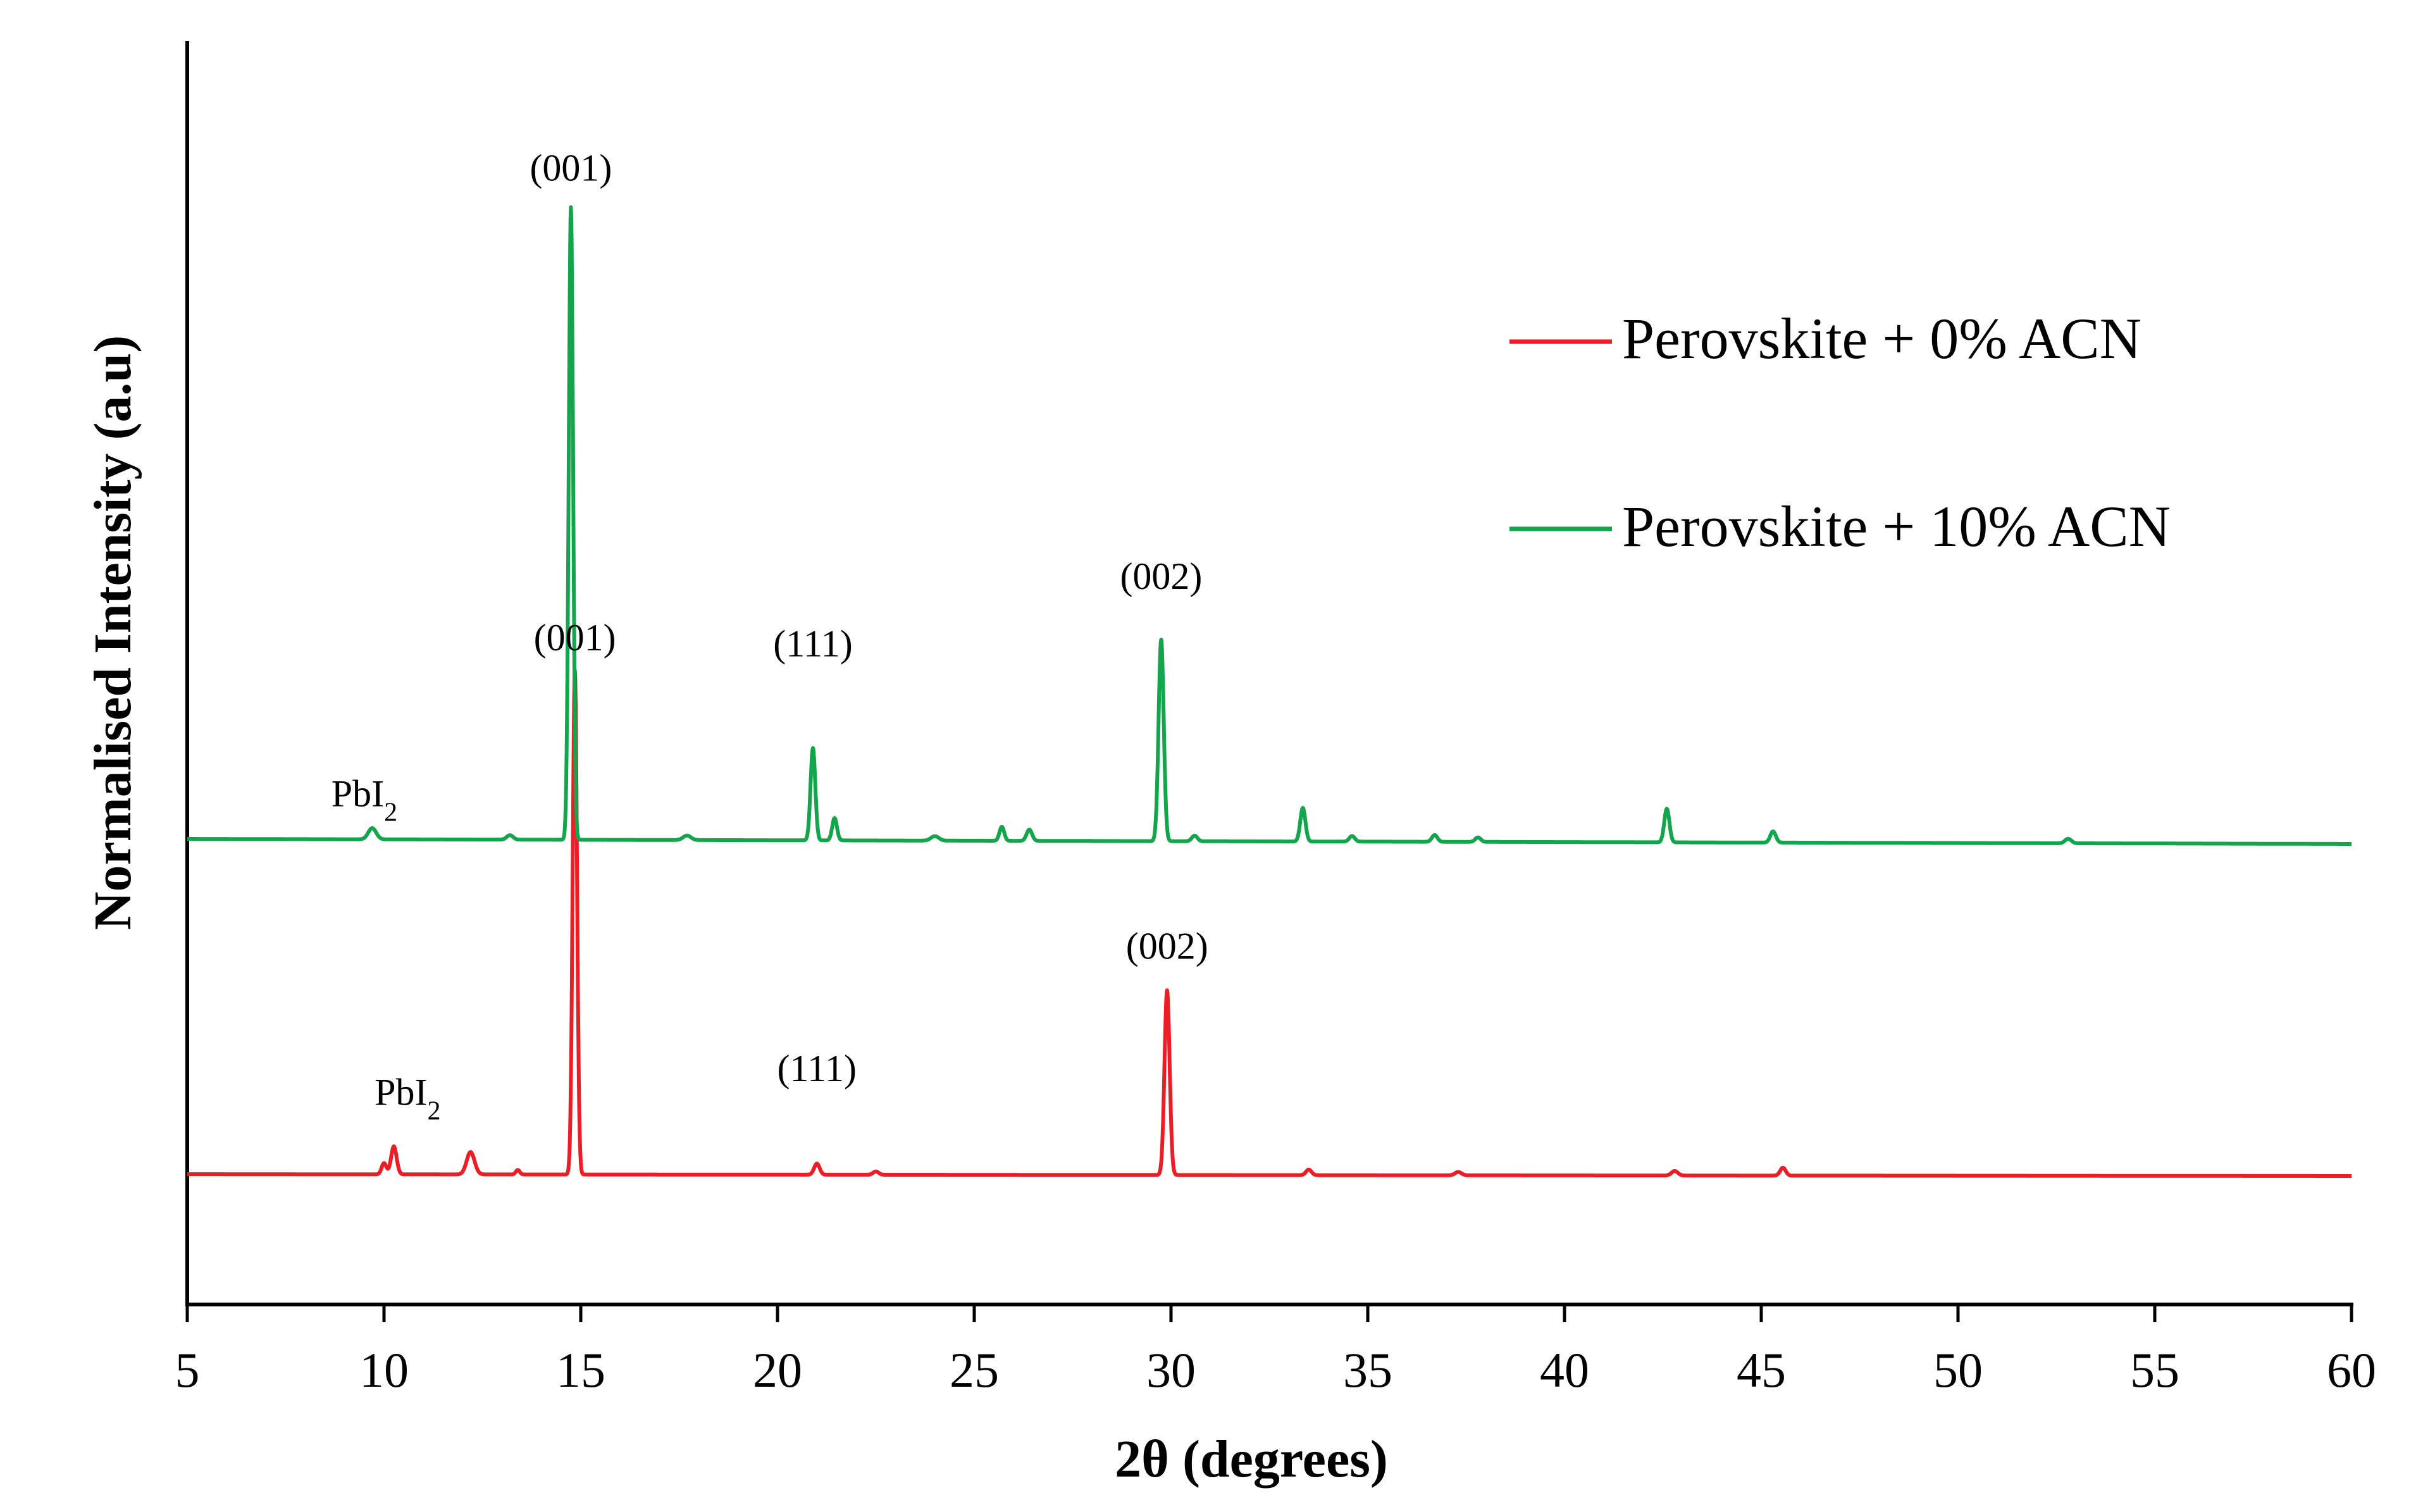 The height and width of the screenshot is (1512, 2423). What do you see at coordinates (2154, 1369) in the screenshot?
I see `x-tick-label: 55` at bounding box center [2154, 1369].